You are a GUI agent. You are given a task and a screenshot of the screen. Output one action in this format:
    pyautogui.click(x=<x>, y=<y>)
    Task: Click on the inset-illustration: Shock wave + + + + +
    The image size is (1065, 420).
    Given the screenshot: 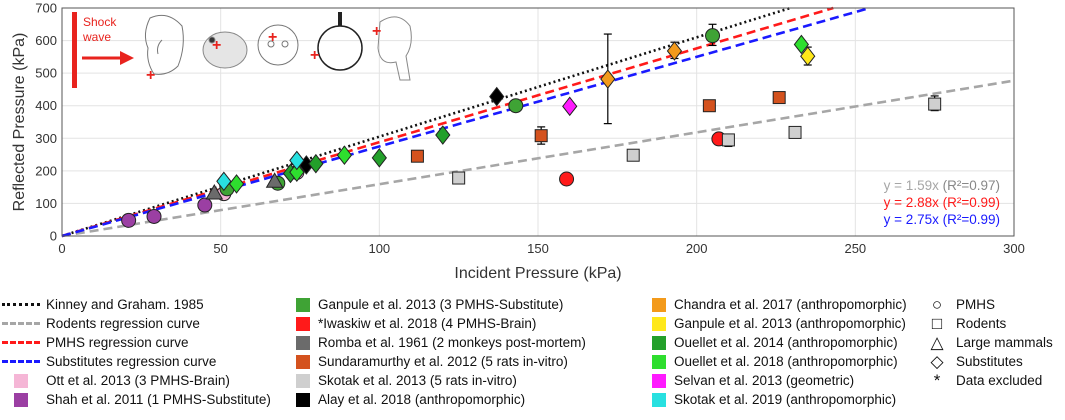 What is the action you would take?
    pyautogui.click(x=242, y=50)
    